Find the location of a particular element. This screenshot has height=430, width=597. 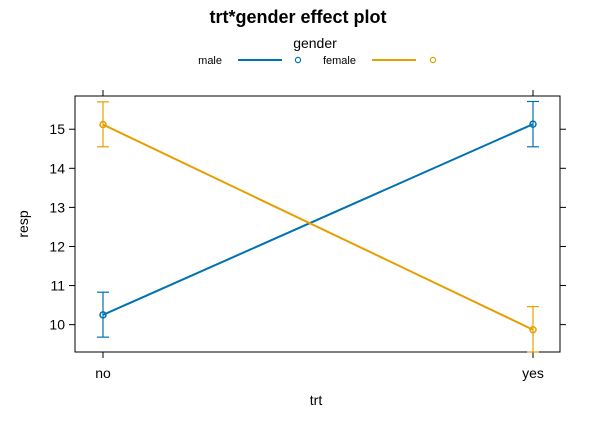

y-axis-label: resp is located at coordinates (23, 223).